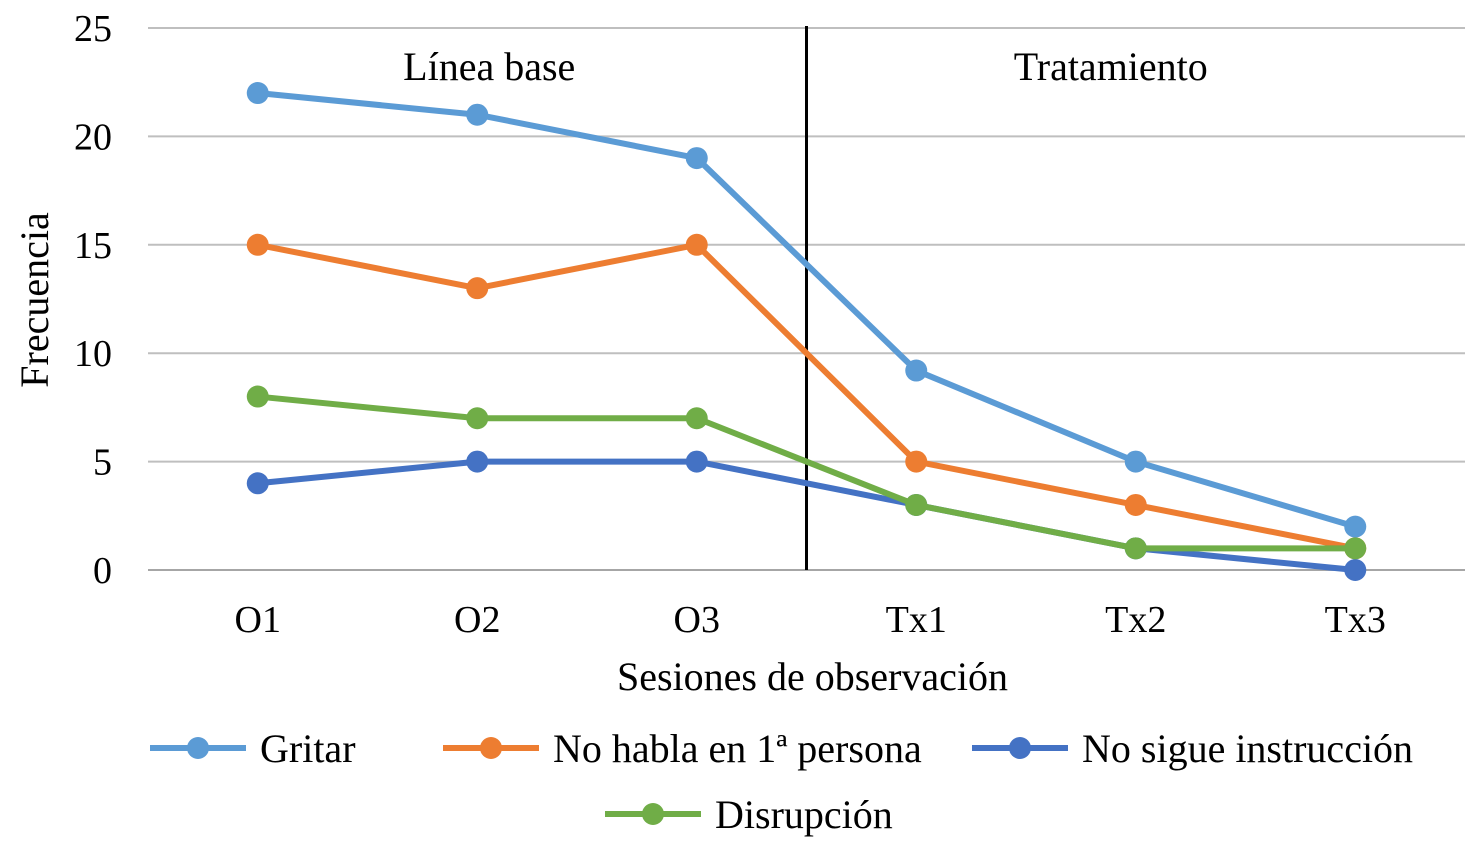  Describe the element at coordinates (916, 620) in the screenshot. I see `x-tick-label: Tx1` at that location.